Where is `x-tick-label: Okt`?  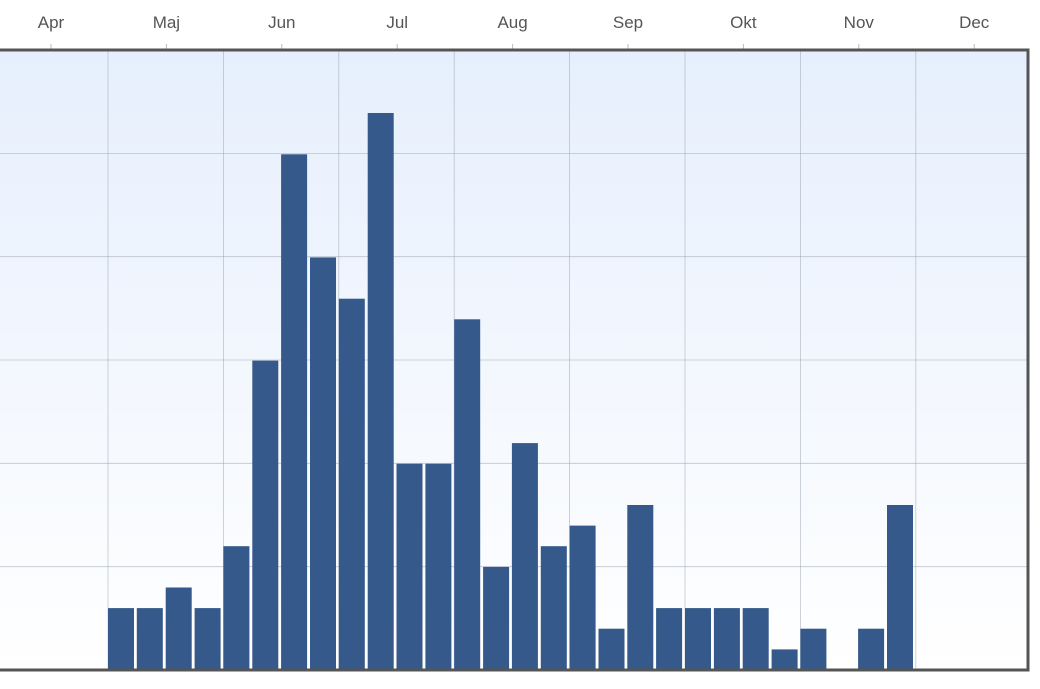 x-tick-label: Okt is located at coordinates (743, 22).